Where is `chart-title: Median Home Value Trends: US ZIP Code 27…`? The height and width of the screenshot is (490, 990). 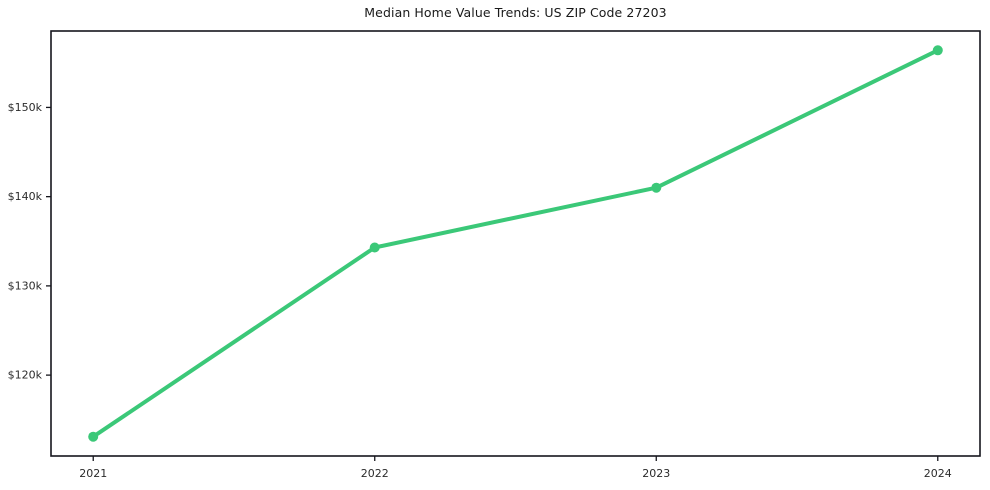
chart-title: Median Home Value Trends: US ZIP Code 27… is located at coordinates (515, 12).